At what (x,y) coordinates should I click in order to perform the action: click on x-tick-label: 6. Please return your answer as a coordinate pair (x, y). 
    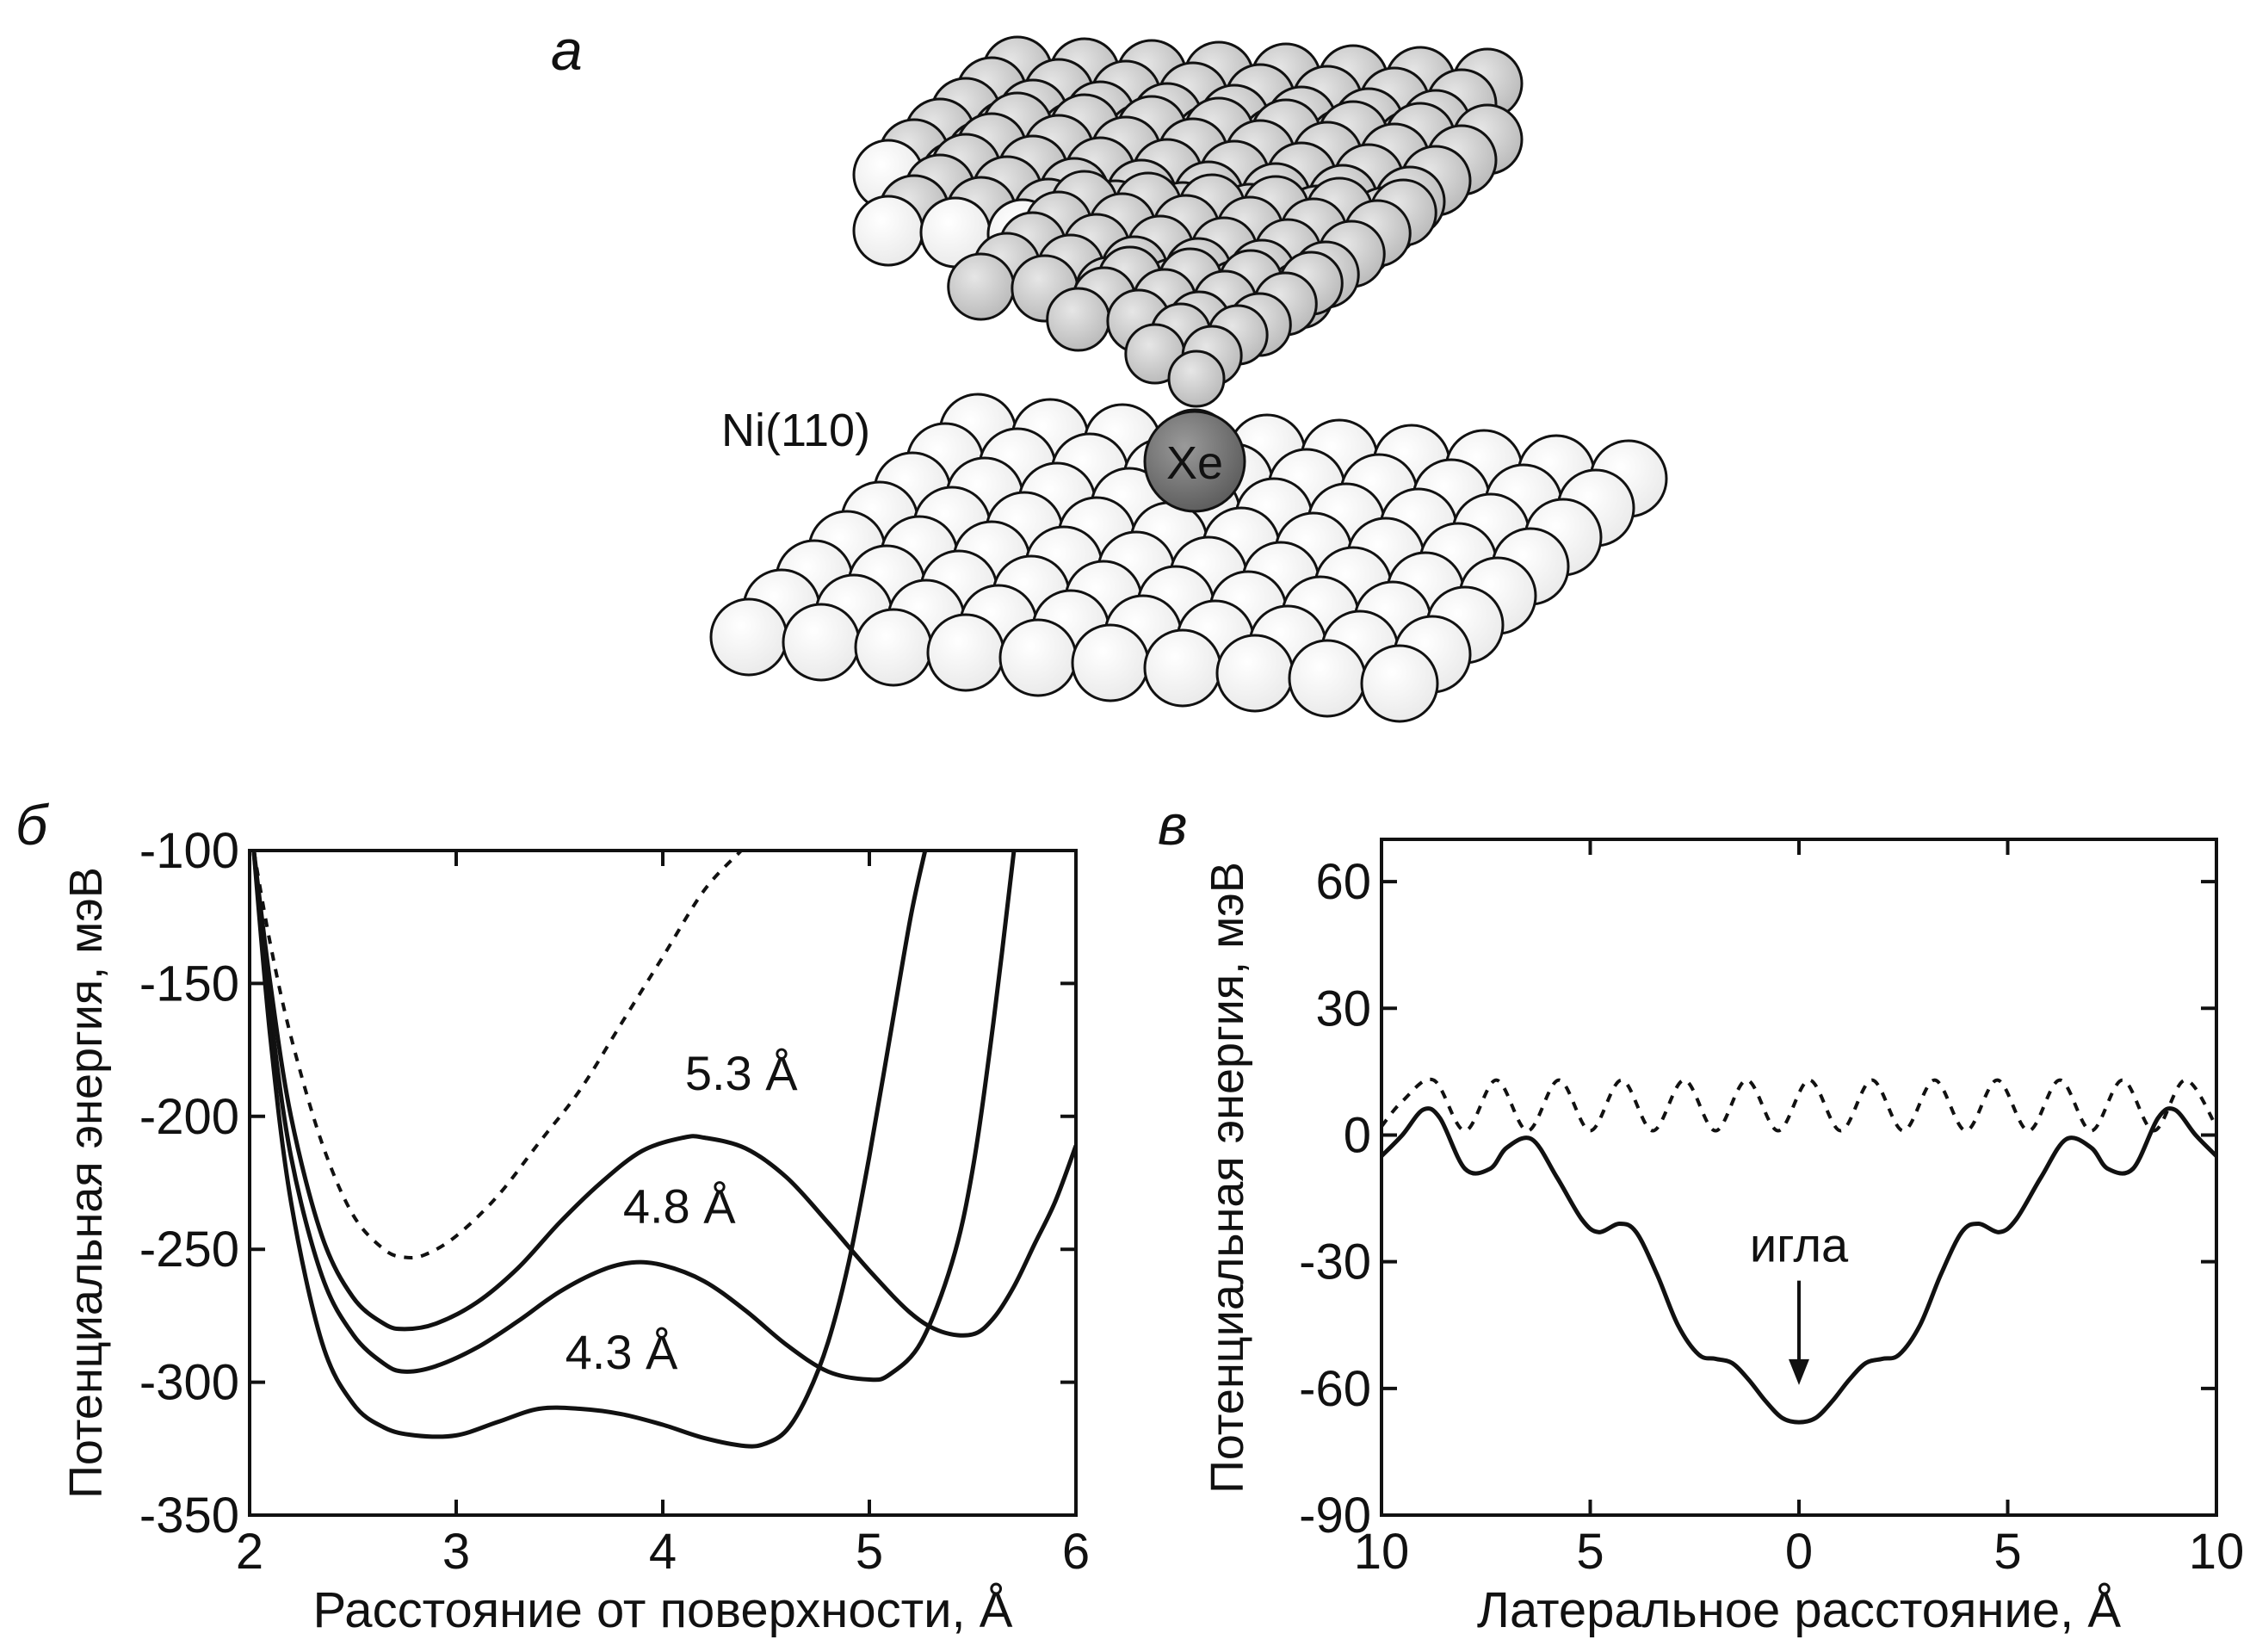
    Looking at the image, I should click on (1076, 1552).